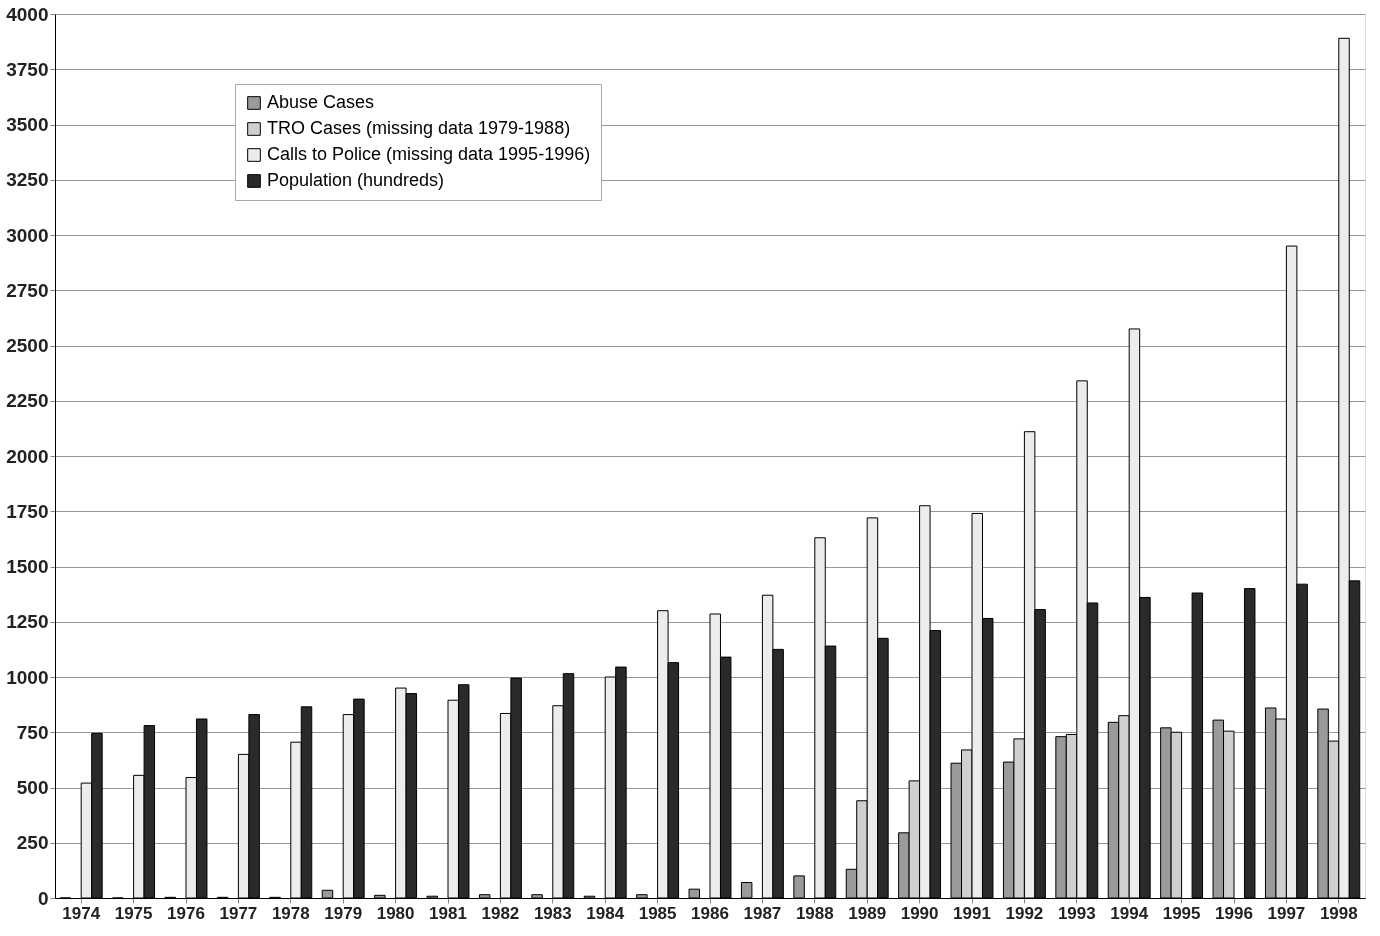  Describe the element at coordinates (1024, 913) in the screenshot. I see `x-tick-label: 1992` at that location.